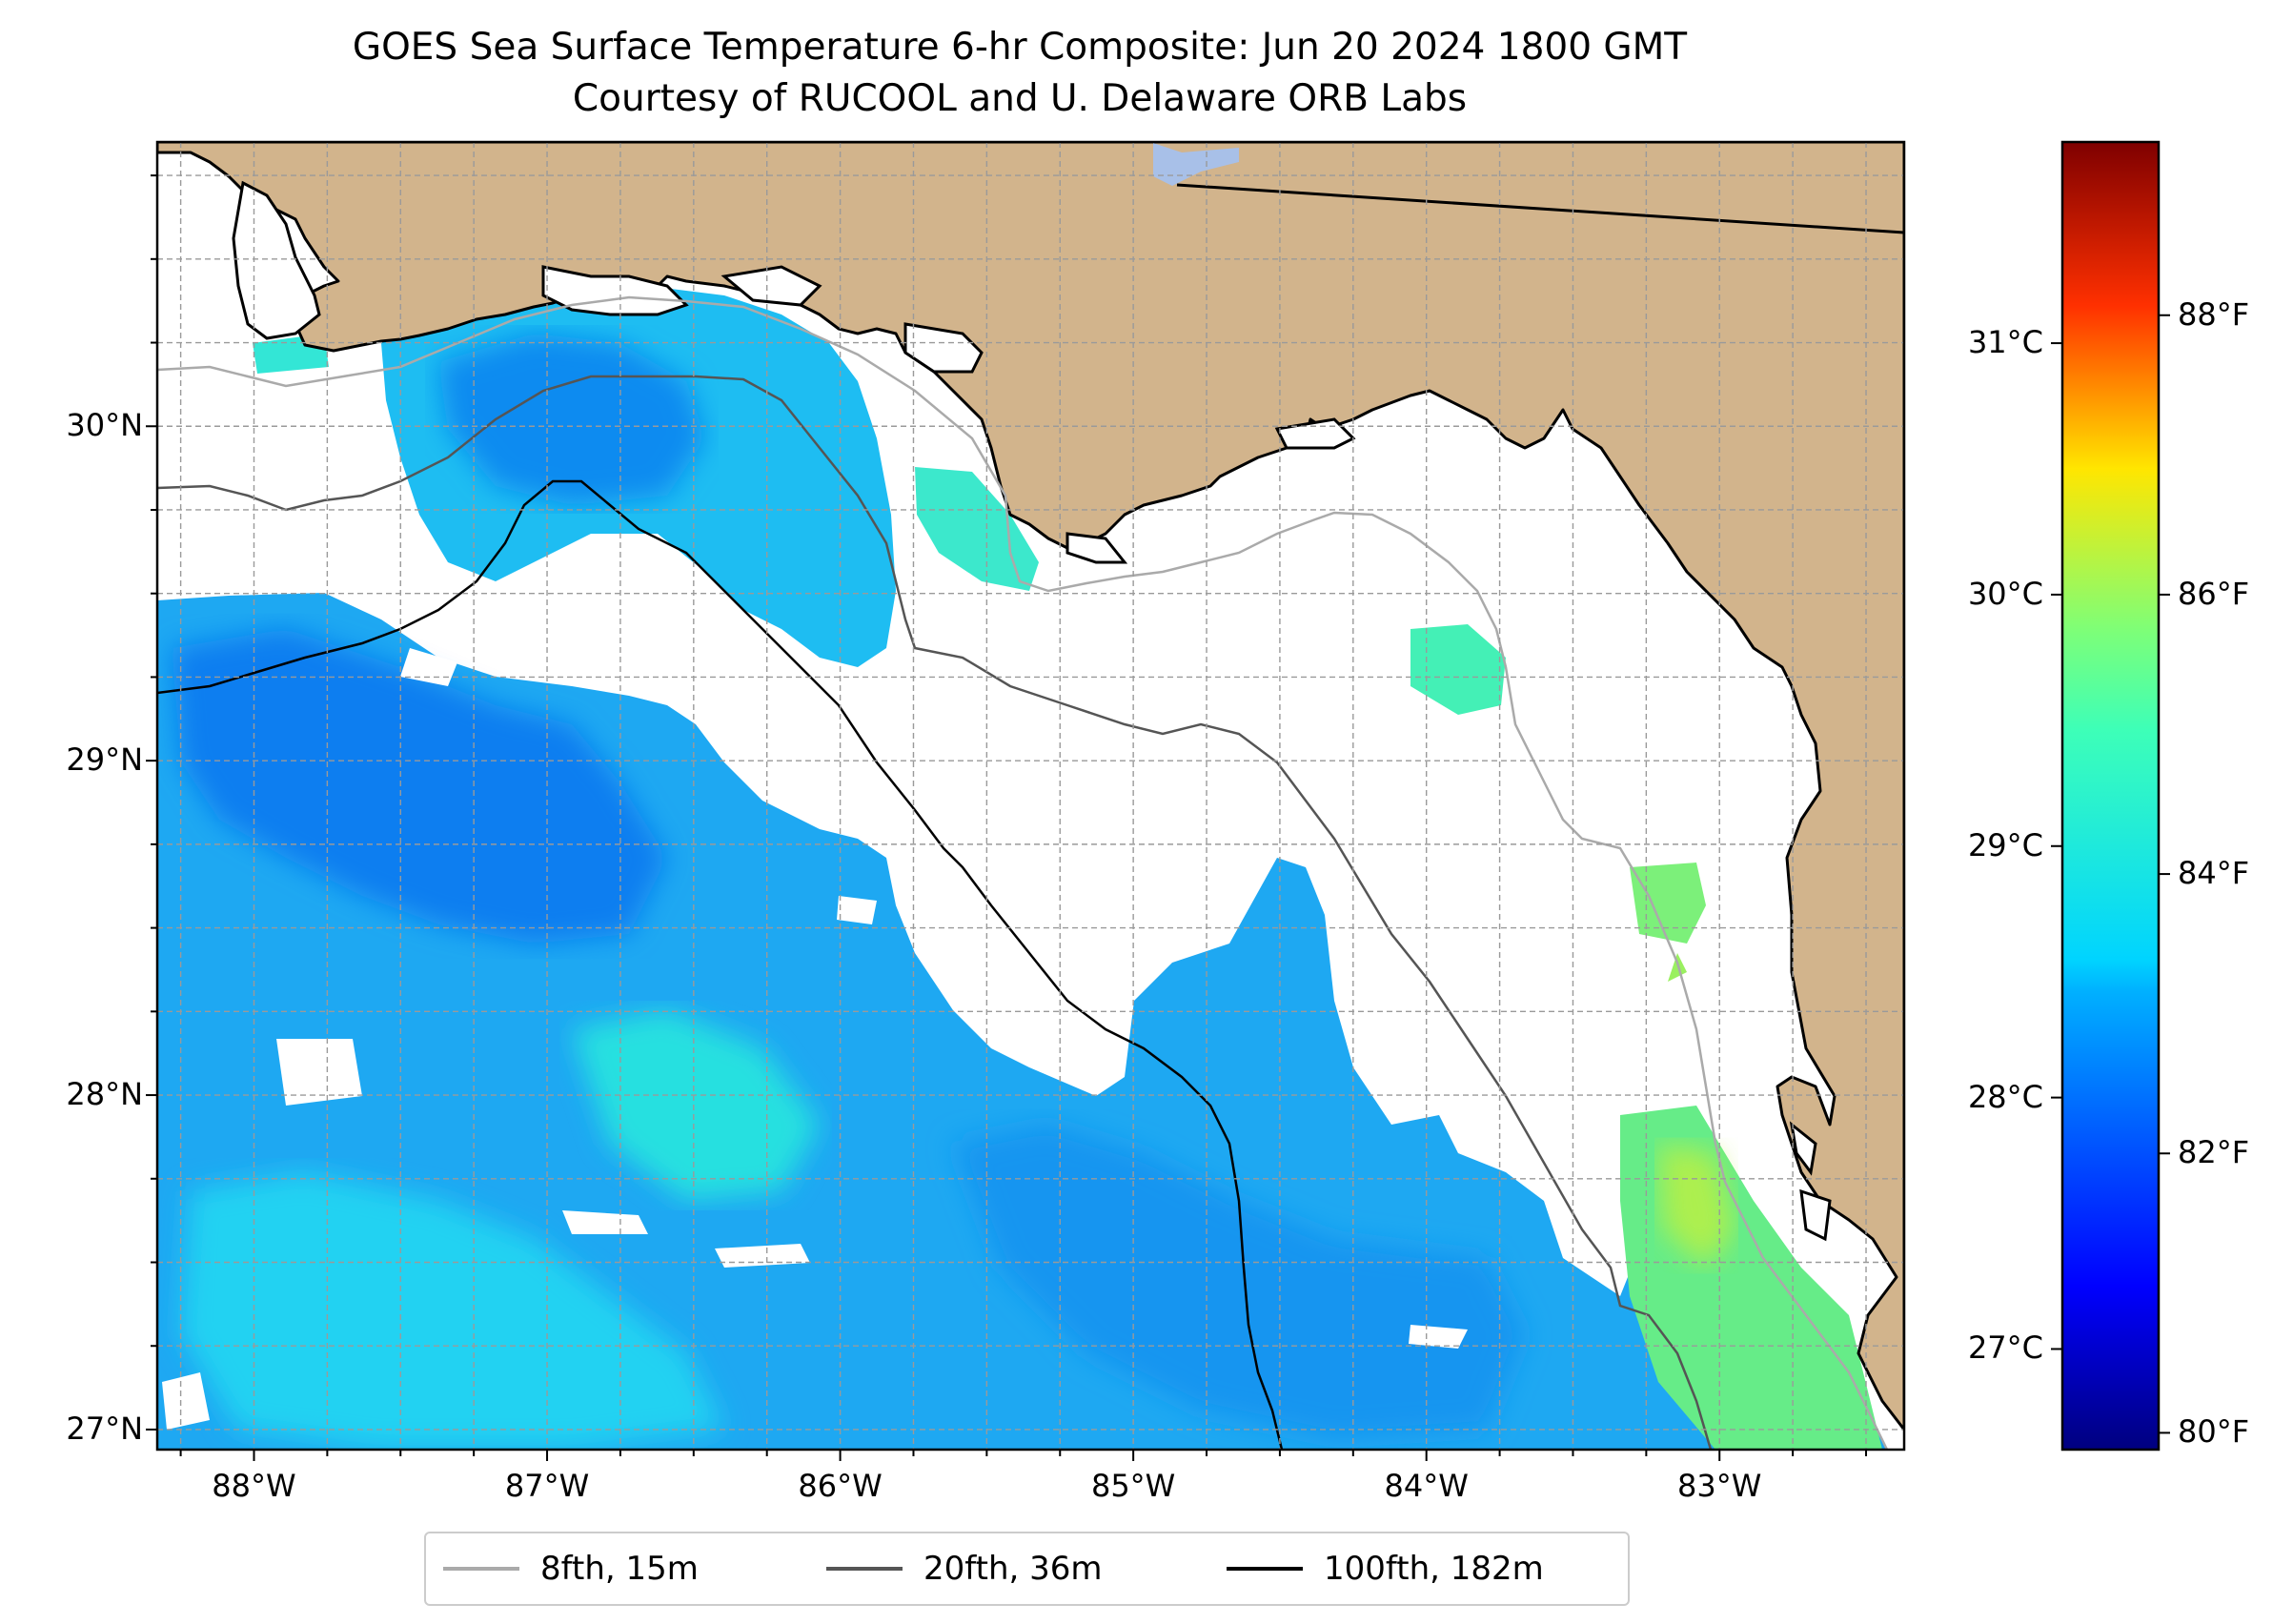  Describe the element at coordinates (1434, 1569) in the screenshot. I see `legend-label-100fth: 100fth, 182m` at that location.